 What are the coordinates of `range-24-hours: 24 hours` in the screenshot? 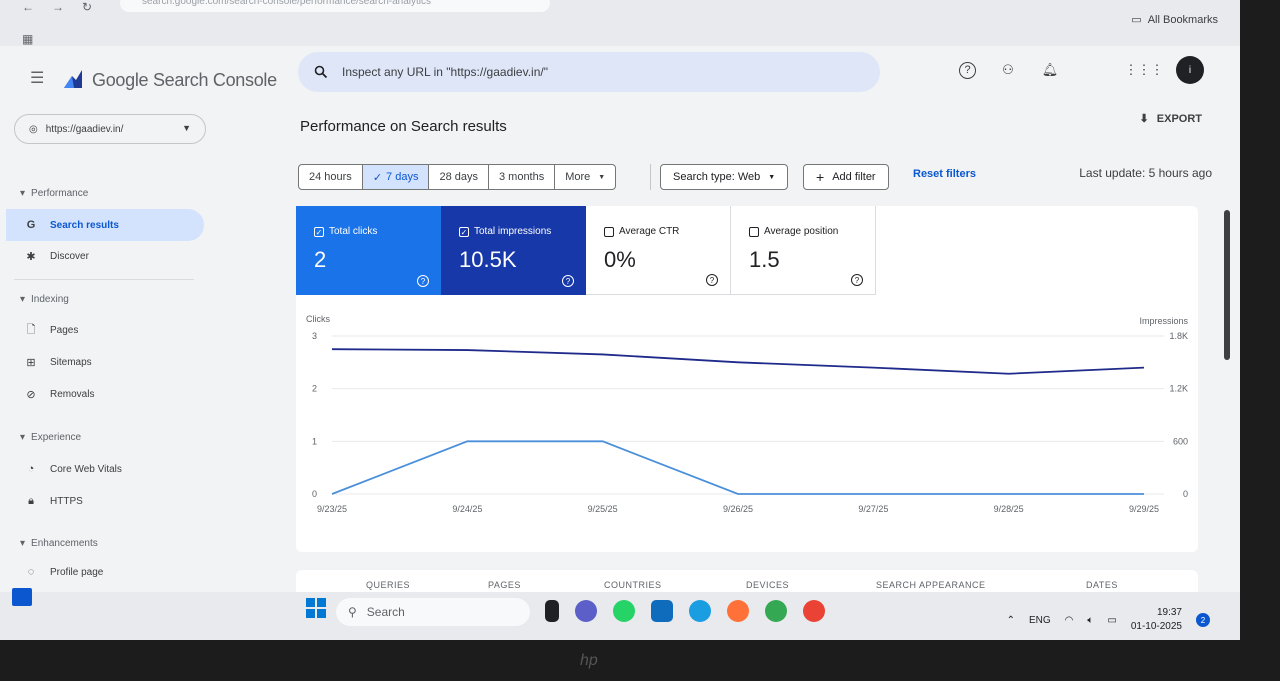 It's located at (331, 177).